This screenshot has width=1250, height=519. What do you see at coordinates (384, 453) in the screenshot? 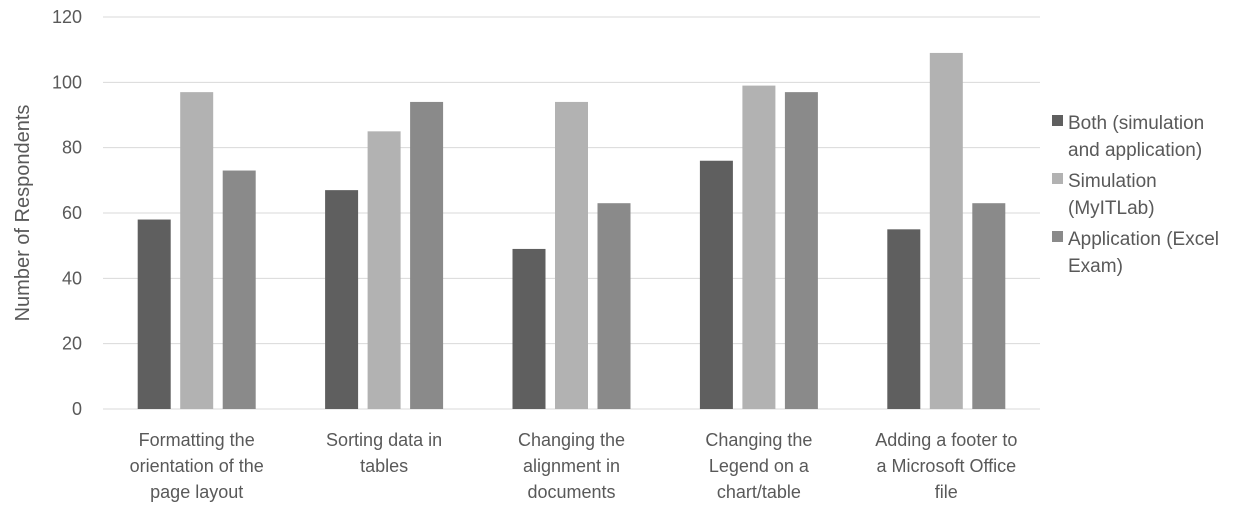
I see `x-category-label: Sorting data in tables` at bounding box center [384, 453].